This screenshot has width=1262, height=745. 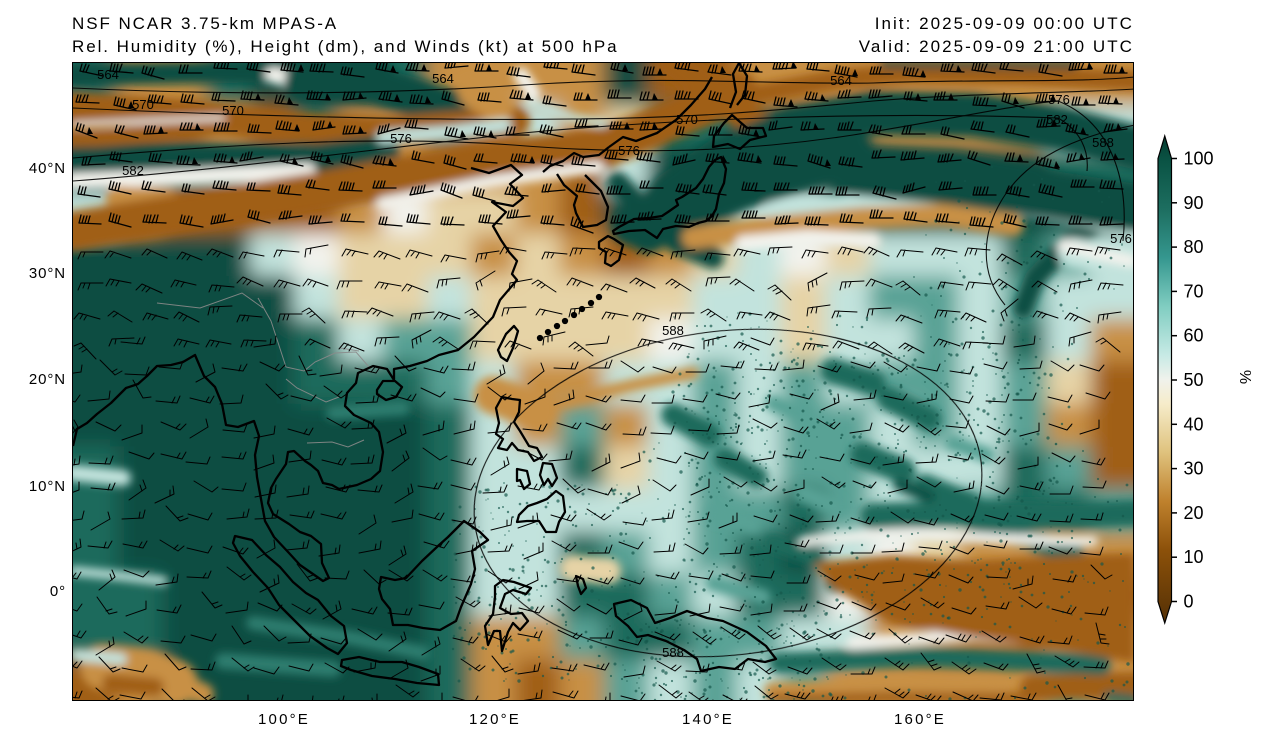 I want to click on svg-text: 20, so click(x=1194, y=513).